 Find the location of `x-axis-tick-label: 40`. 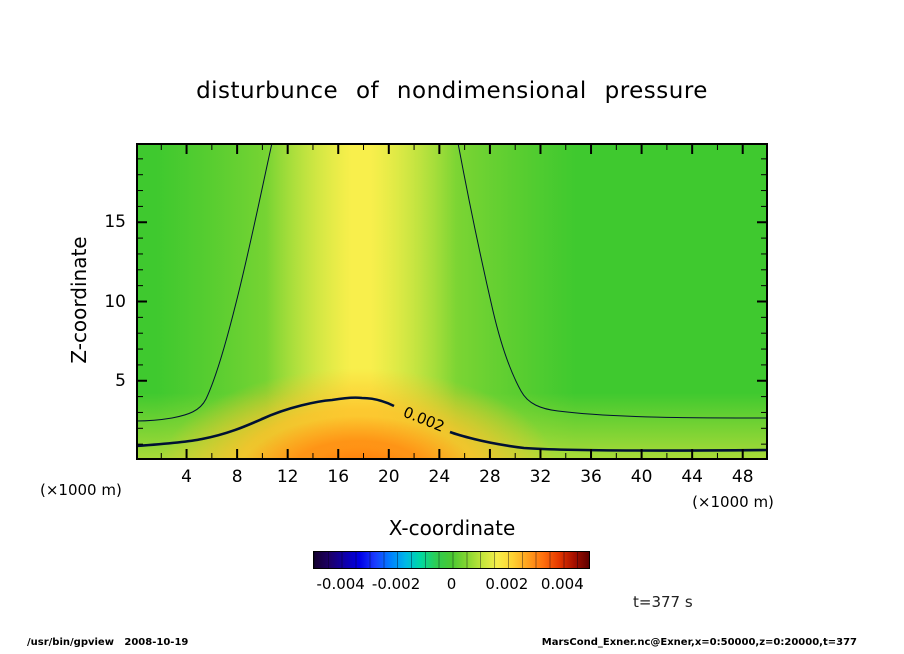

x-axis-tick-label: 40 is located at coordinates (641, 477).